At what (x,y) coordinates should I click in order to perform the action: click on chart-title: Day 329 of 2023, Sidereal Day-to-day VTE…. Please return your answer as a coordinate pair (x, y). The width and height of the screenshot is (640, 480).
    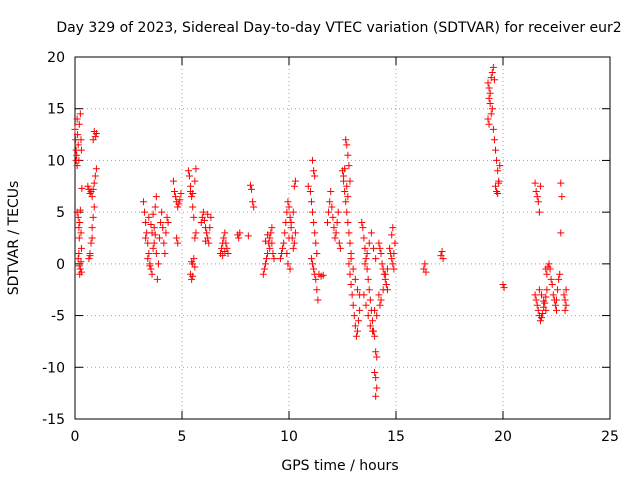
    Looking at the image, I should click on (338, 28).